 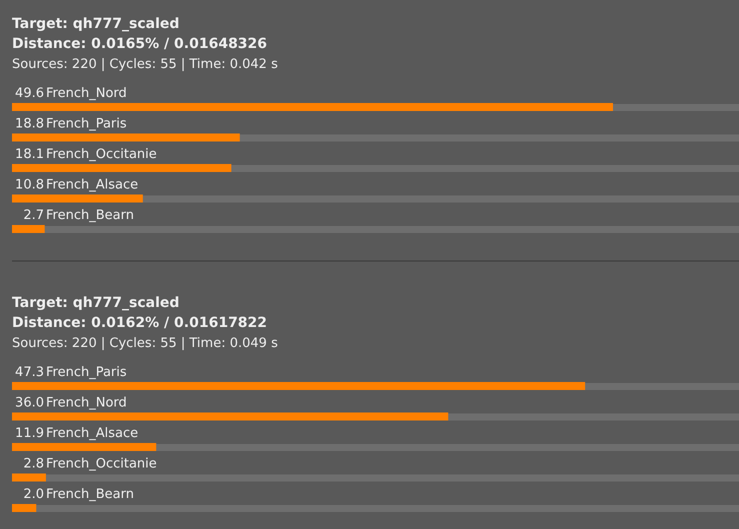 What do you see at coordinates (33, 494) in the screenshot?
I see `data-label: 2.0` at bounding box center [33, 494].